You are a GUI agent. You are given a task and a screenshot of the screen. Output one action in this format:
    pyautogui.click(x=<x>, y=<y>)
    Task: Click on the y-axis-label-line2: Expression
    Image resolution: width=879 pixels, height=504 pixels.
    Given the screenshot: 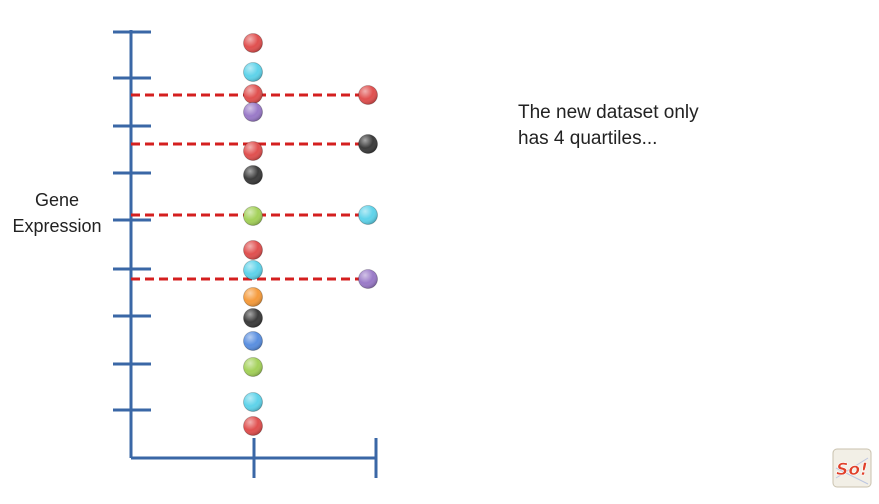 What is the action you would take?
    pyautogui.click(x=57, y=226)
    